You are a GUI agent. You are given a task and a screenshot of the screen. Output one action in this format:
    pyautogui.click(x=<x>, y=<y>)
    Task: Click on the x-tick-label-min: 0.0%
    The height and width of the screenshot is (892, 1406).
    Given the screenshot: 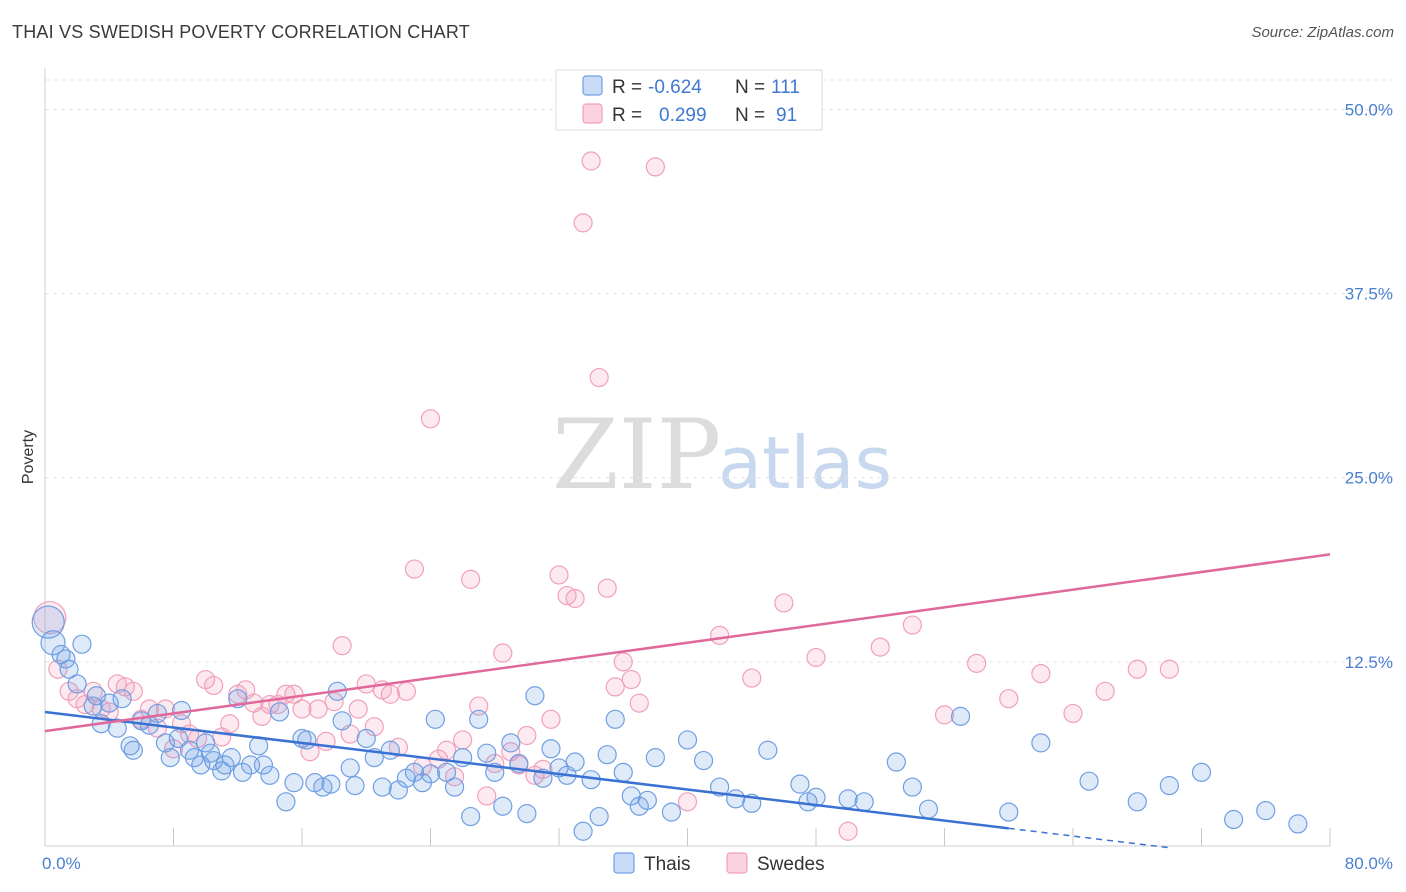 What is the action you would take?
    pyautogui.click(x=61, y=863)
    